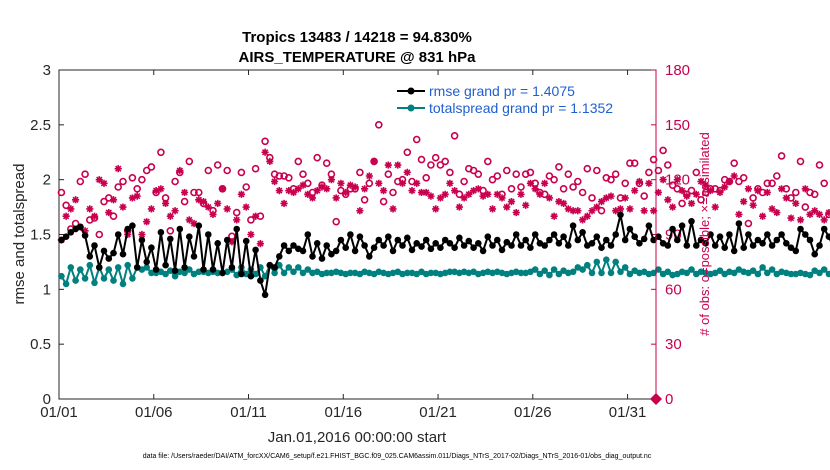 Image resolution: width=830 pixels, height=470 pixels. What do you see at coordinates (677, 70) in the screenshot?
I see `y-right-tick-label: 180` at bounding box center [677, 70].